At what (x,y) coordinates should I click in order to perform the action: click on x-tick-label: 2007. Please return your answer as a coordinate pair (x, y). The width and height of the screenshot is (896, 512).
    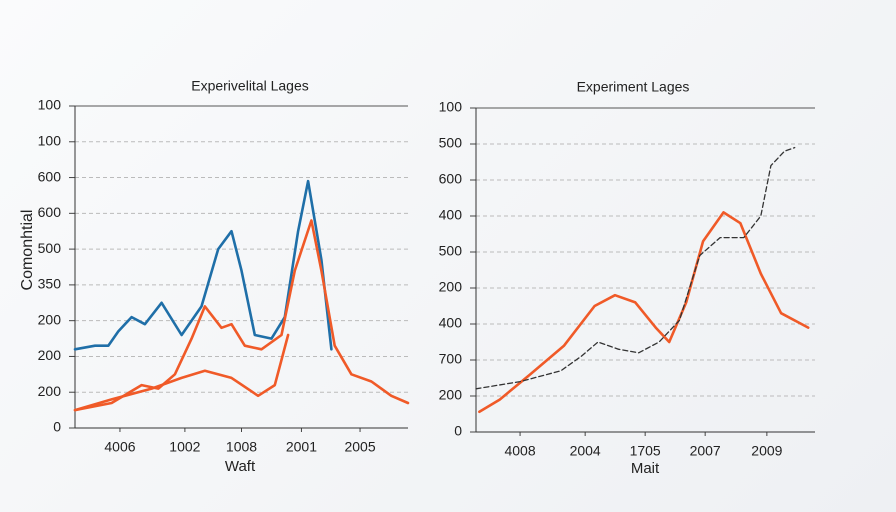
    Looking at the image, I should click on (705, 451).